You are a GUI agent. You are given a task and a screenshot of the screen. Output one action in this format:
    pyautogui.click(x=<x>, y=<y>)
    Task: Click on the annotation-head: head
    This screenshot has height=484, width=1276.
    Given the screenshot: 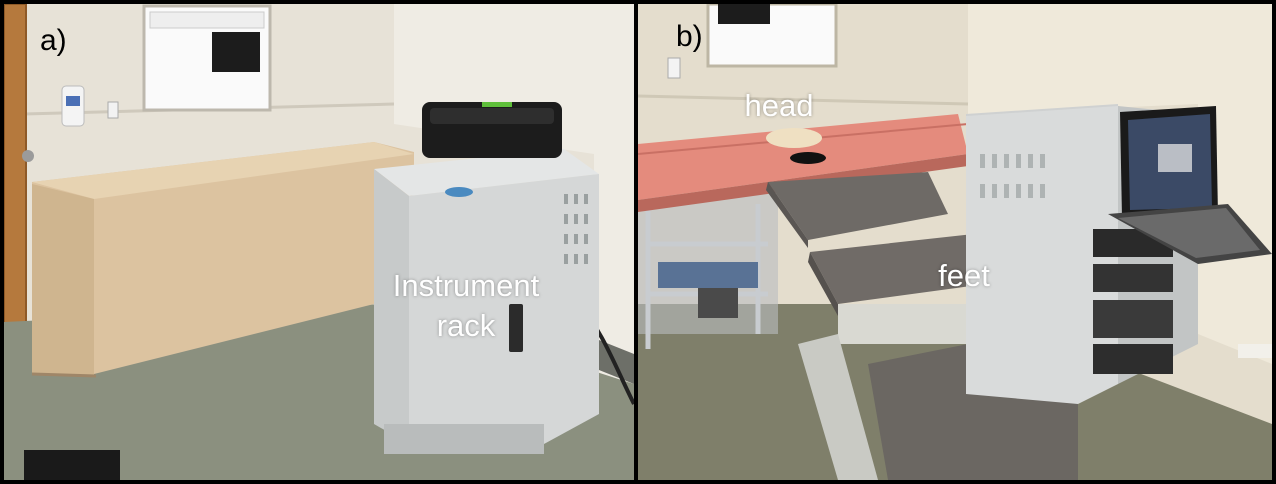 What is the action you would take?
    pyautogui.click(x=779, y=105)
    